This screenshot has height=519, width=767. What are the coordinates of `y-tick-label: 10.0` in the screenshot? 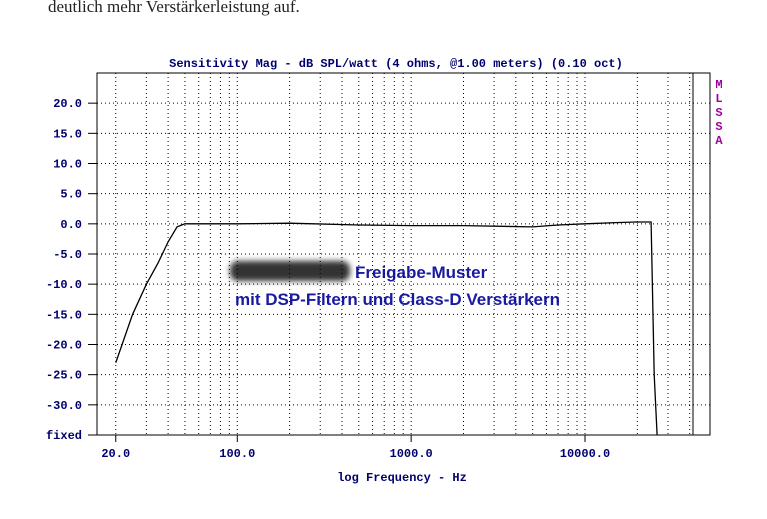 It's located at (67, 165).